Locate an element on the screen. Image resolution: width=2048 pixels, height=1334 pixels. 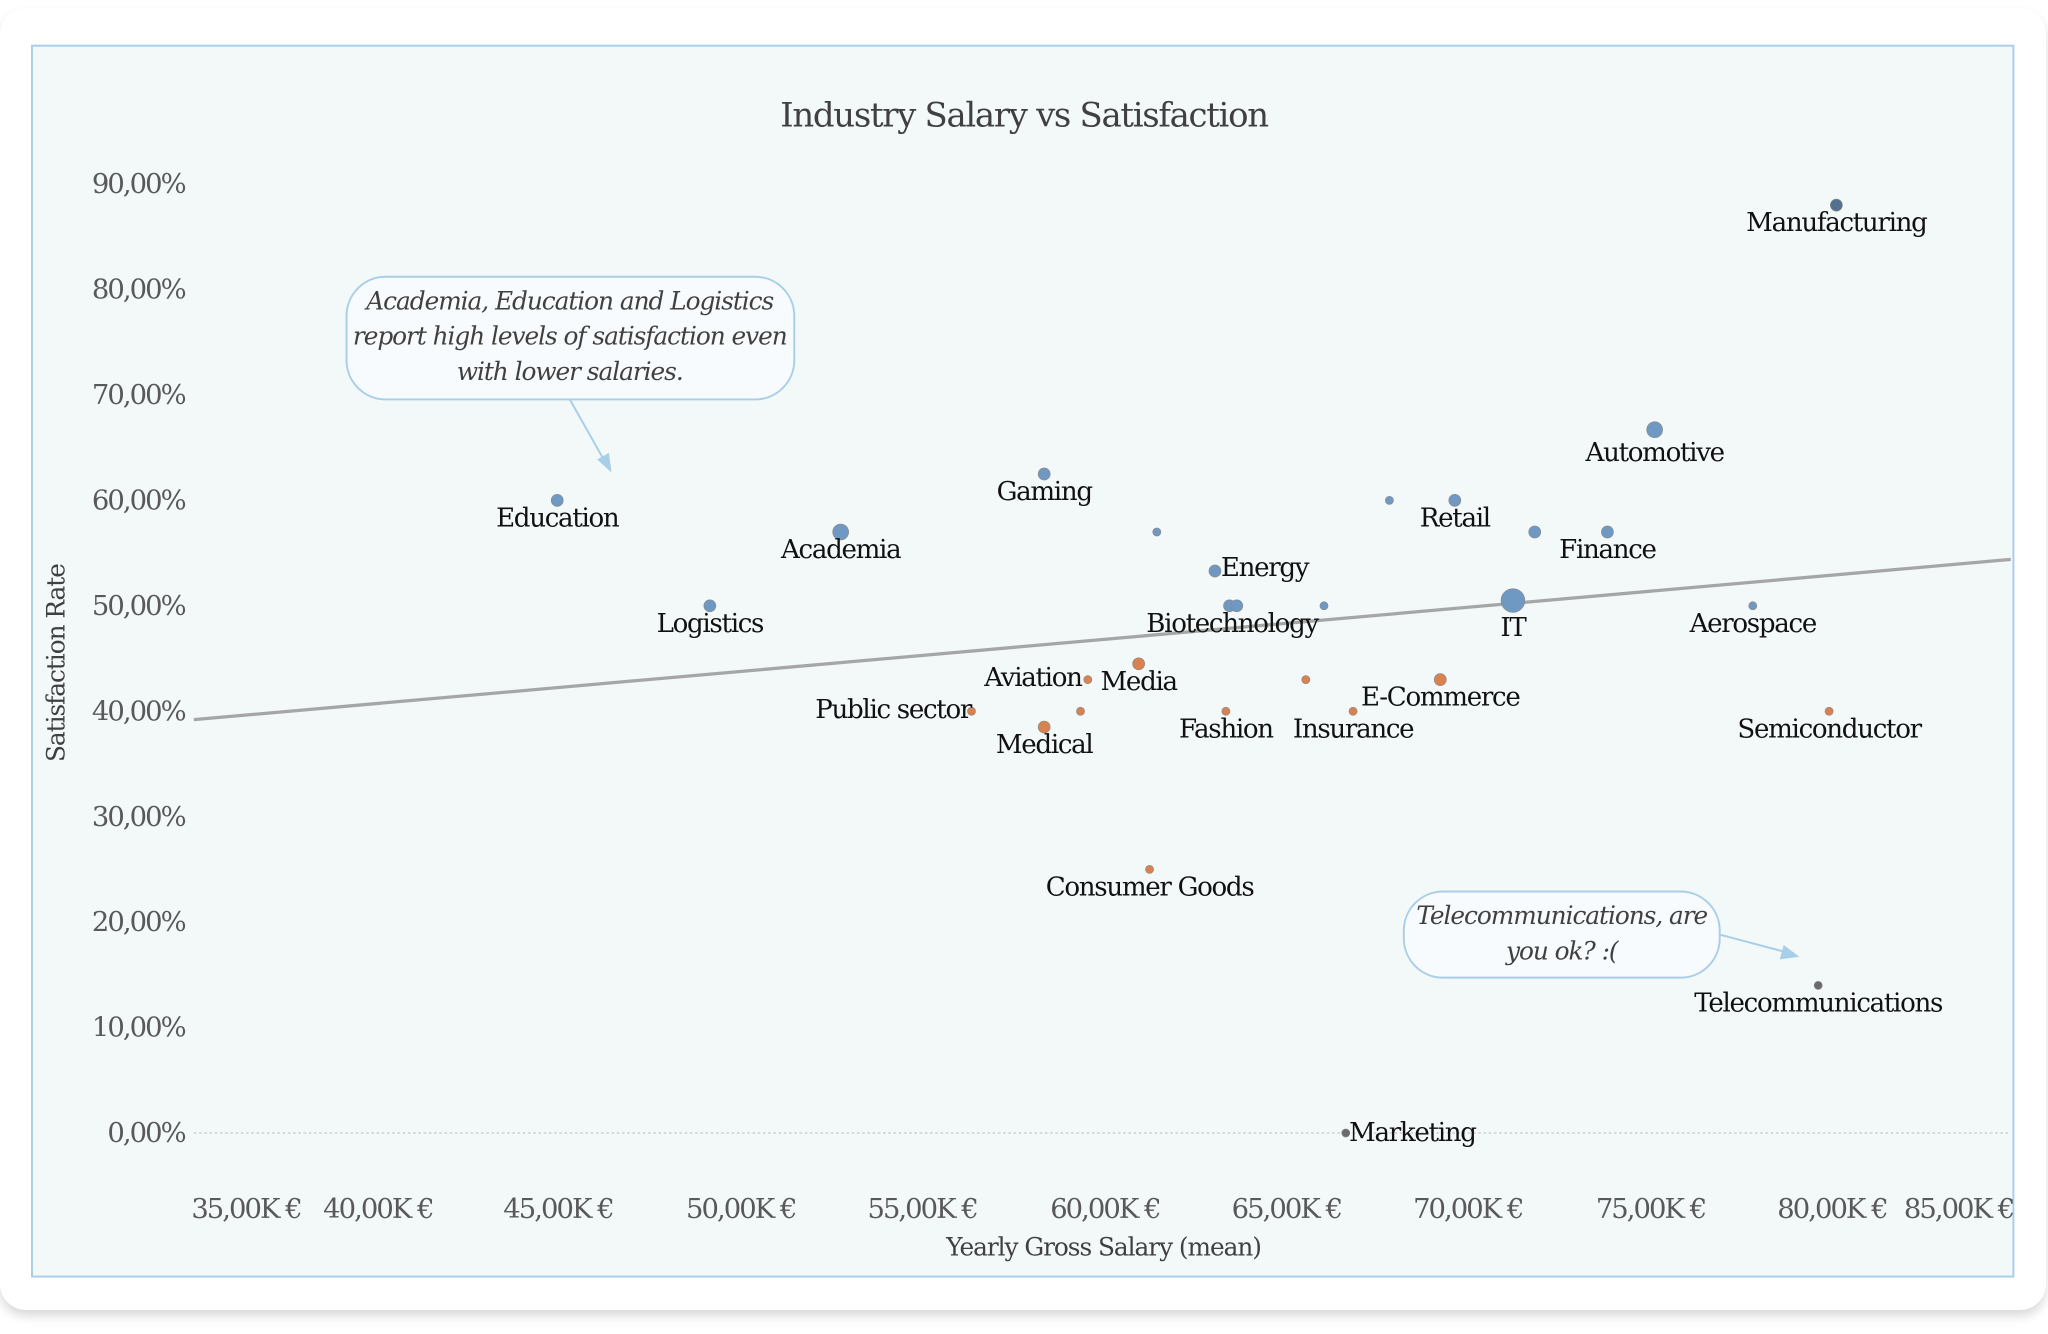
data-label: Logistics is located at coordinates (710, 624).